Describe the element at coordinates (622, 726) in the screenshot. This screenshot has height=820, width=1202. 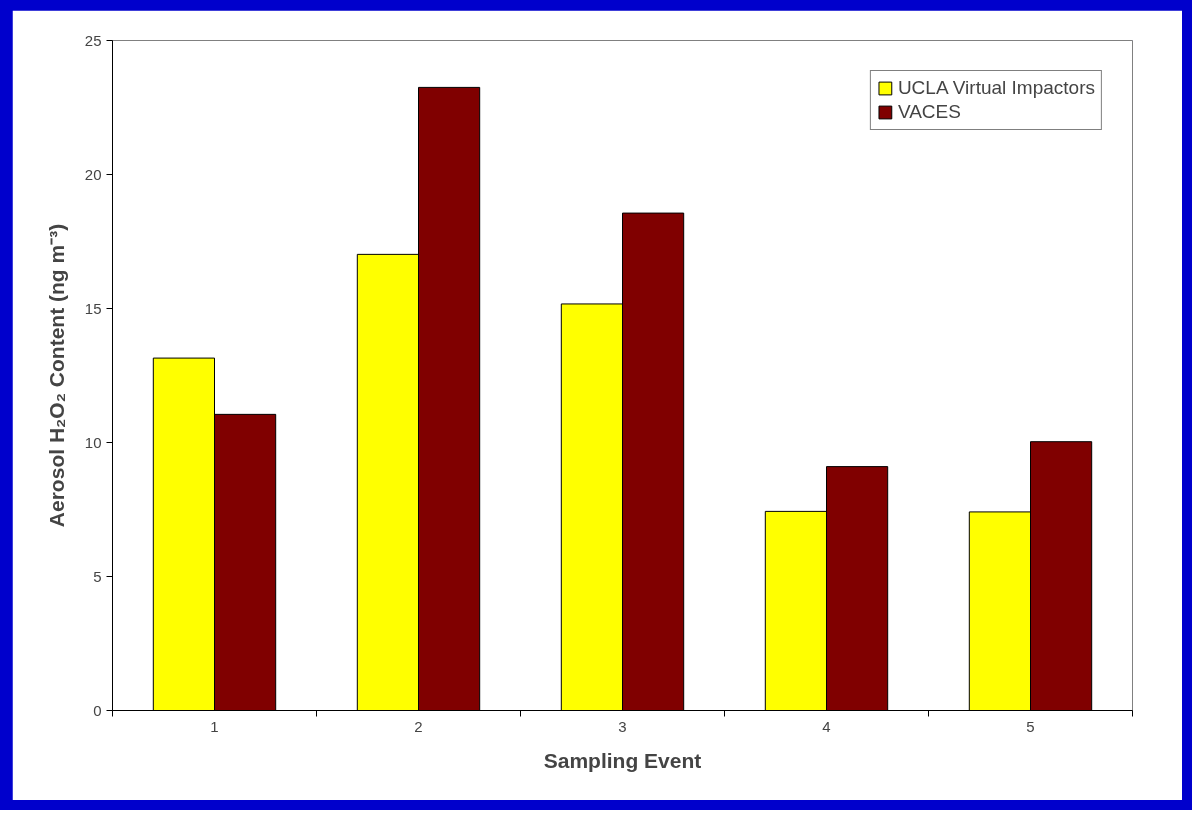
I see `x-tick-label: 3` at that location.